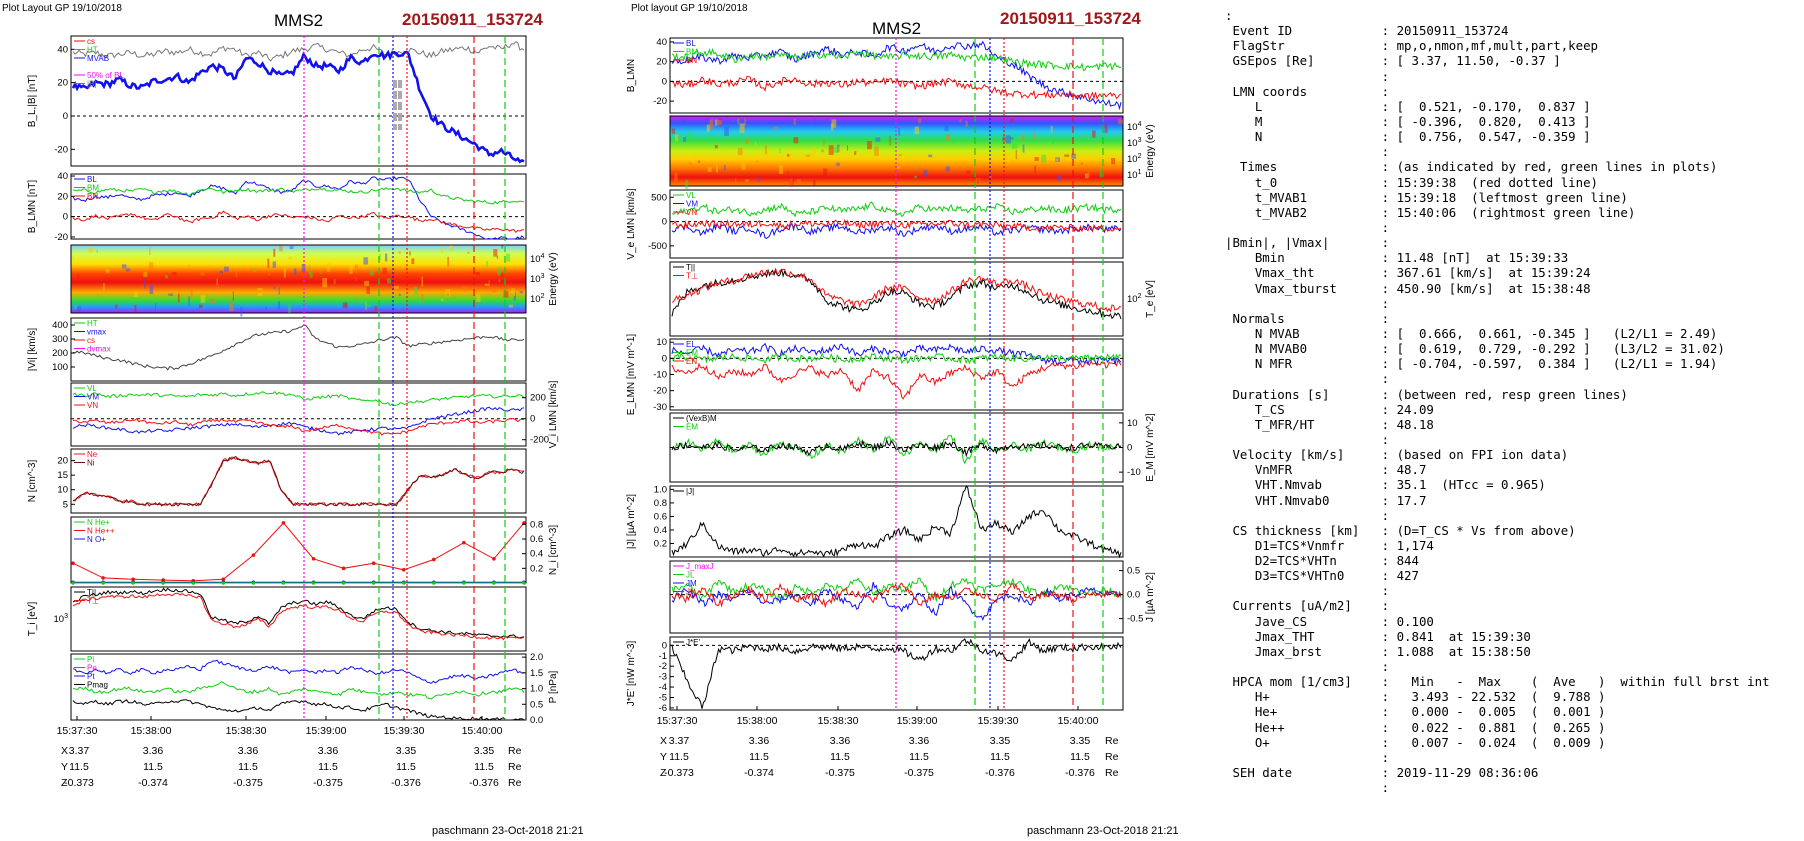  I want to click on info-line: VnMFR : 48.7, so click(1326, 470).